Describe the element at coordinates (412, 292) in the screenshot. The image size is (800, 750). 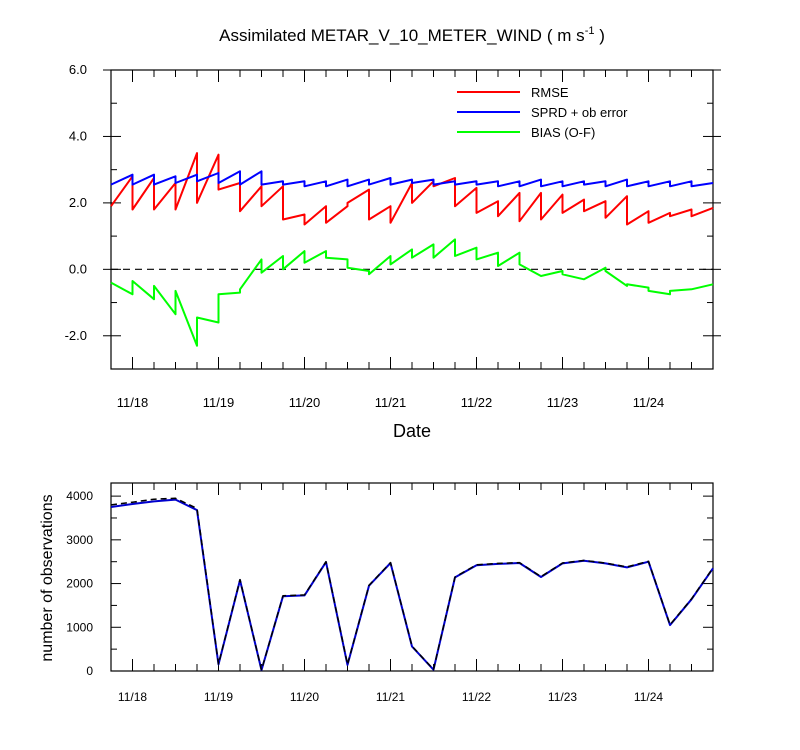
I see `bias-o-f-line` at that location.